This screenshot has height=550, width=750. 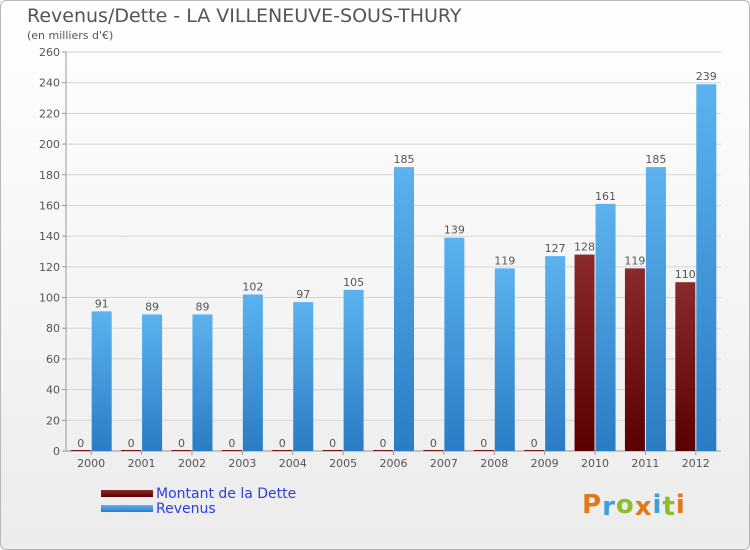 I want to click on data-label-dette-2009: 0, so click(x=534, y=443).